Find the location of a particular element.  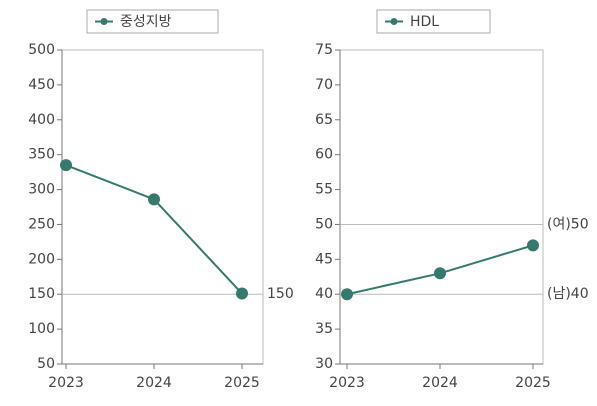

y-tick-label: 300 is located at coordinates (41, 190).